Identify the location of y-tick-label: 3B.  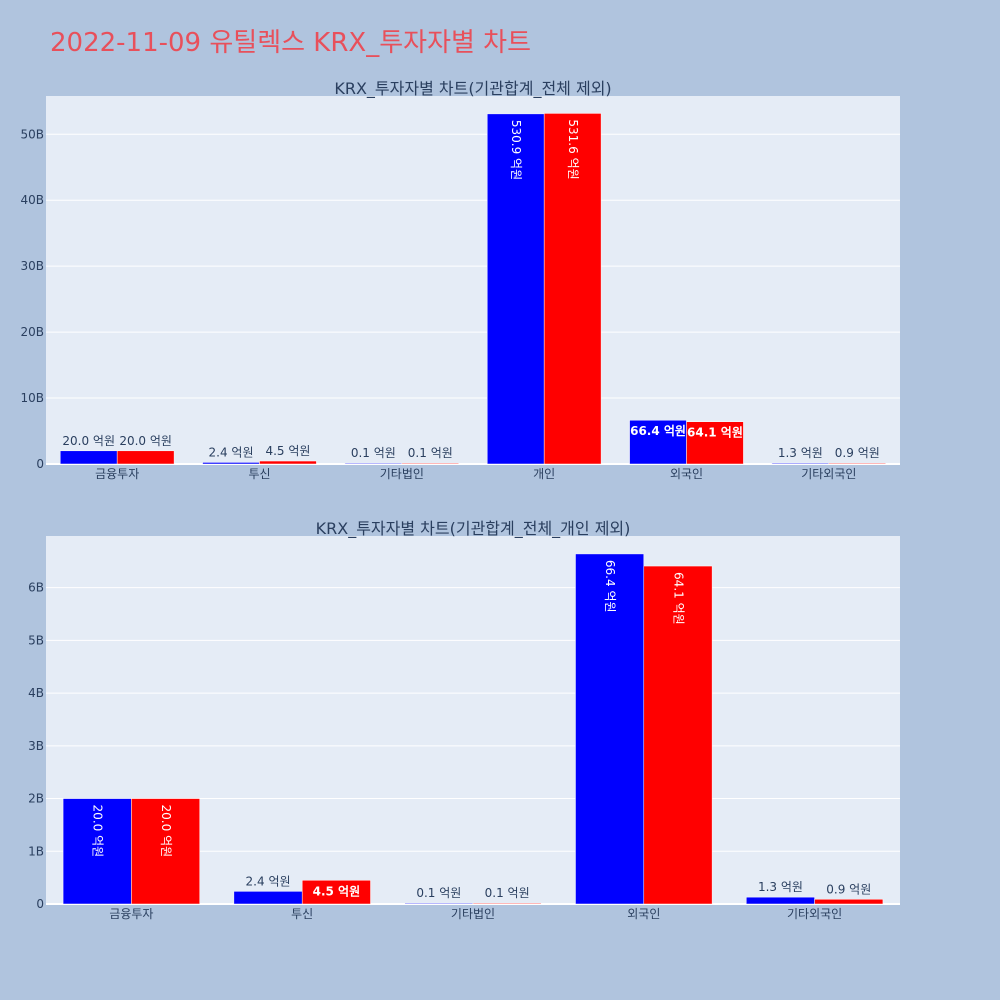
(36, 746).